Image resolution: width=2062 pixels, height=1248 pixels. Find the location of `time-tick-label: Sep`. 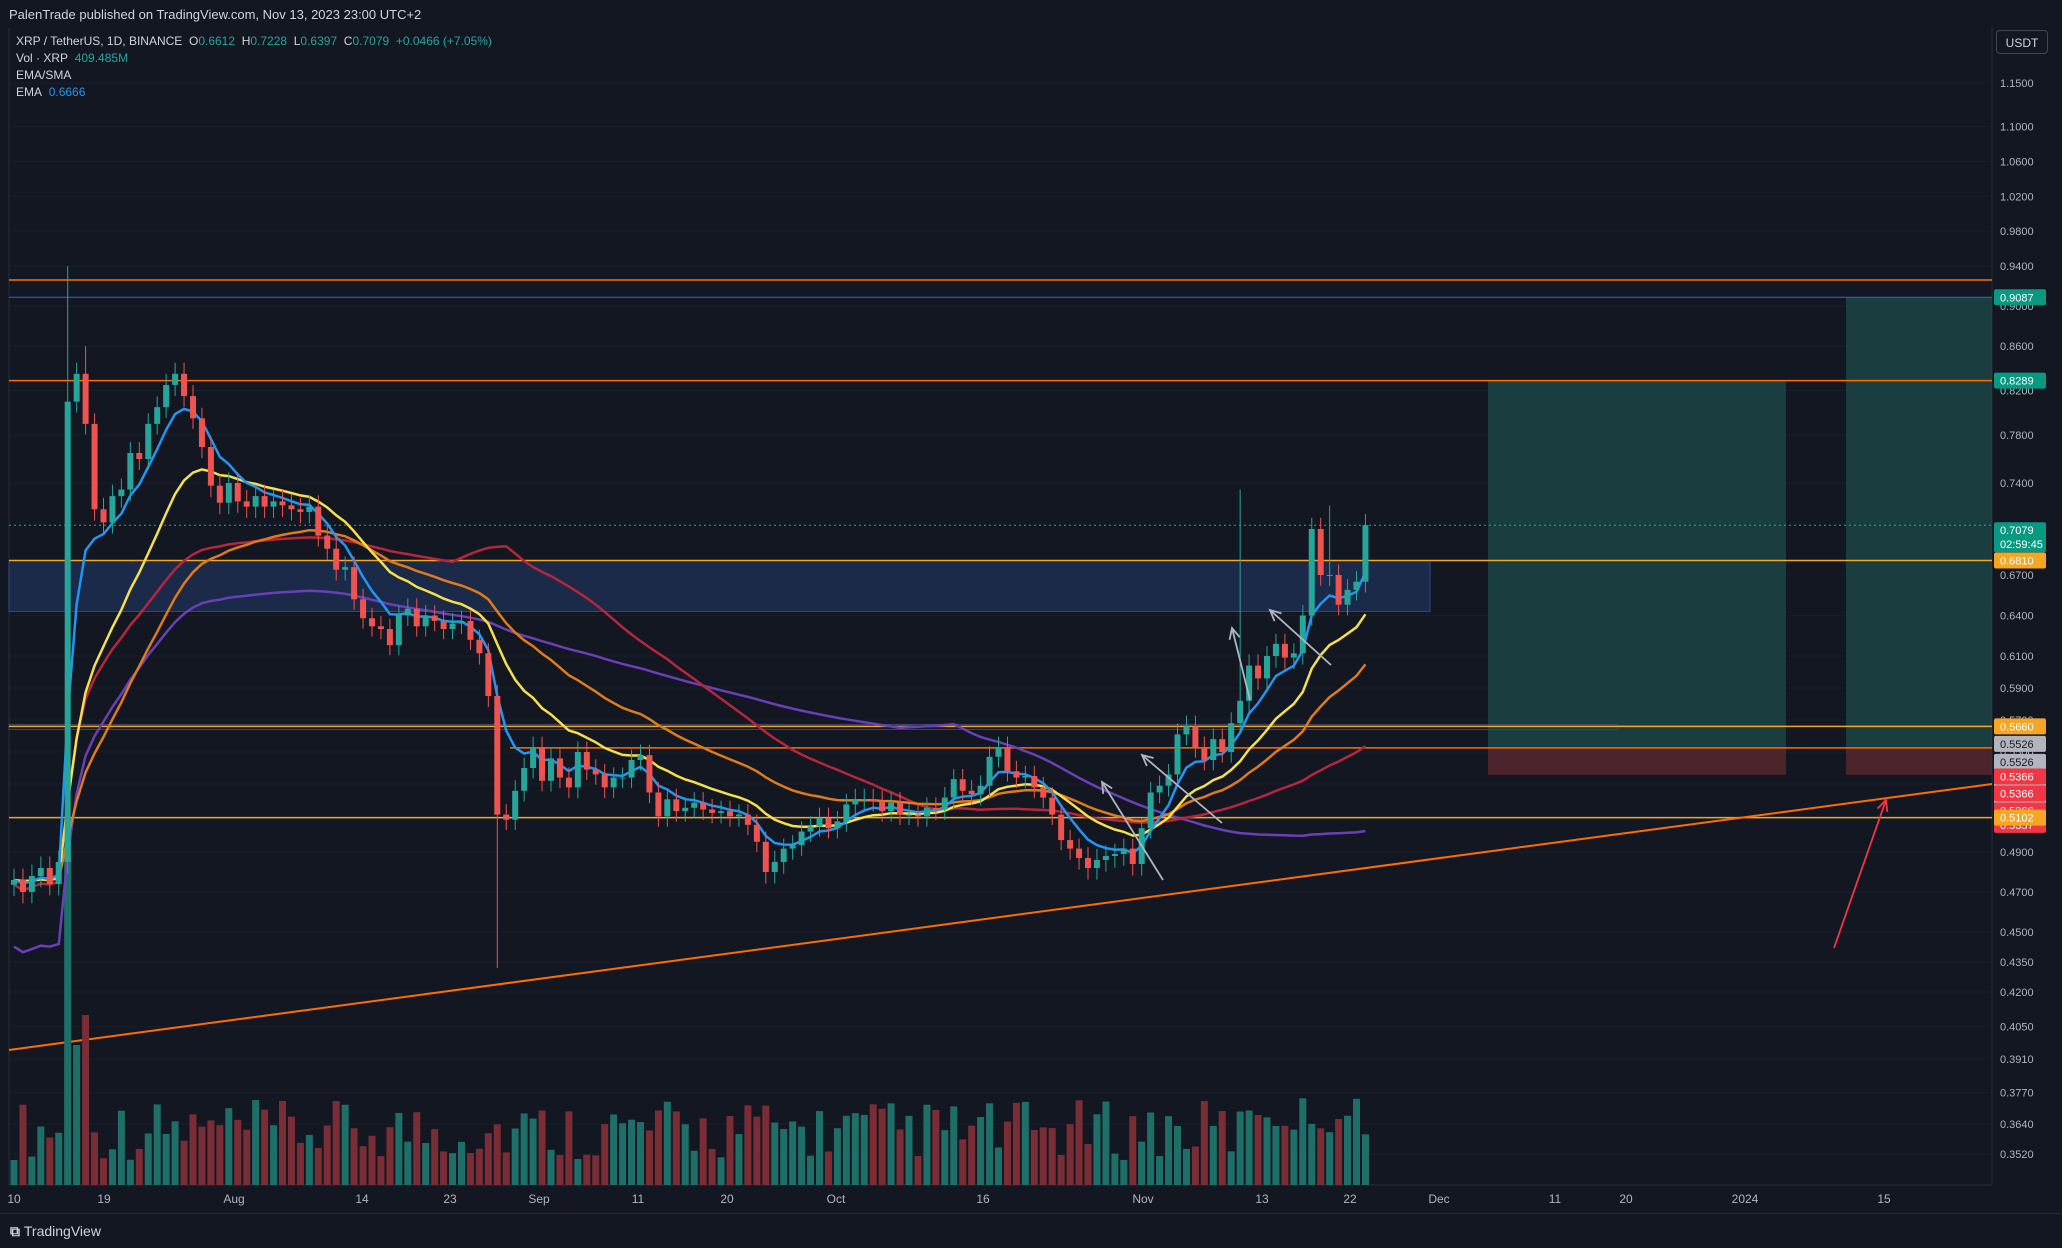

time-tick-label: Sep is located at coordinates (539, 1199).